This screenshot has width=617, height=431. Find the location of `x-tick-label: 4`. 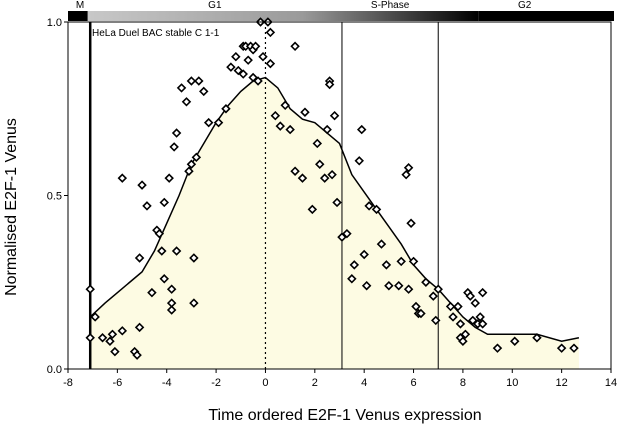

x-tick-label: 4 is located at coordinates (364, 383).